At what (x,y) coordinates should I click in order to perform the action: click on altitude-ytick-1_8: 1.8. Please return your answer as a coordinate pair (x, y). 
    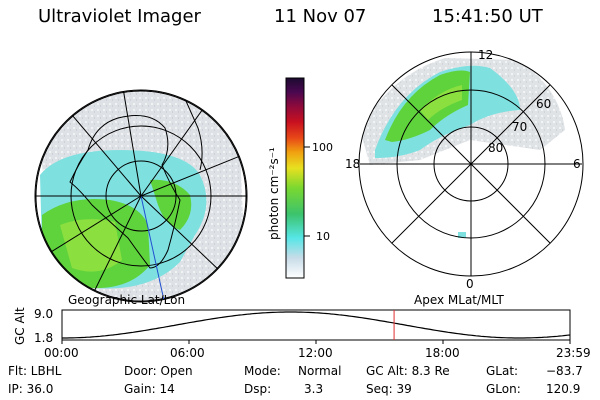
    Looking at the image, I should click on (43, 338).